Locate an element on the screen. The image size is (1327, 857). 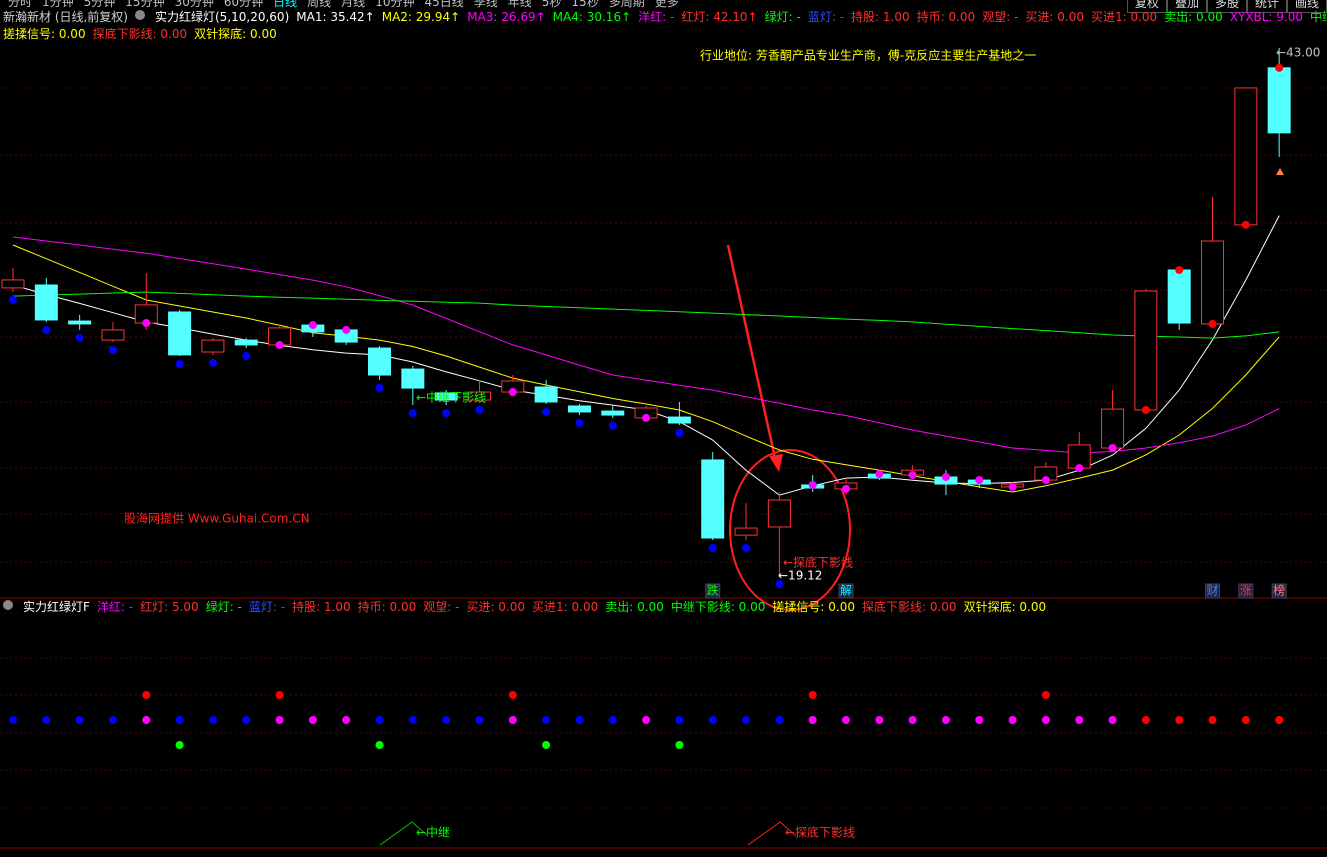
tool-button: 多股 is located at coordinates (1226, 6).